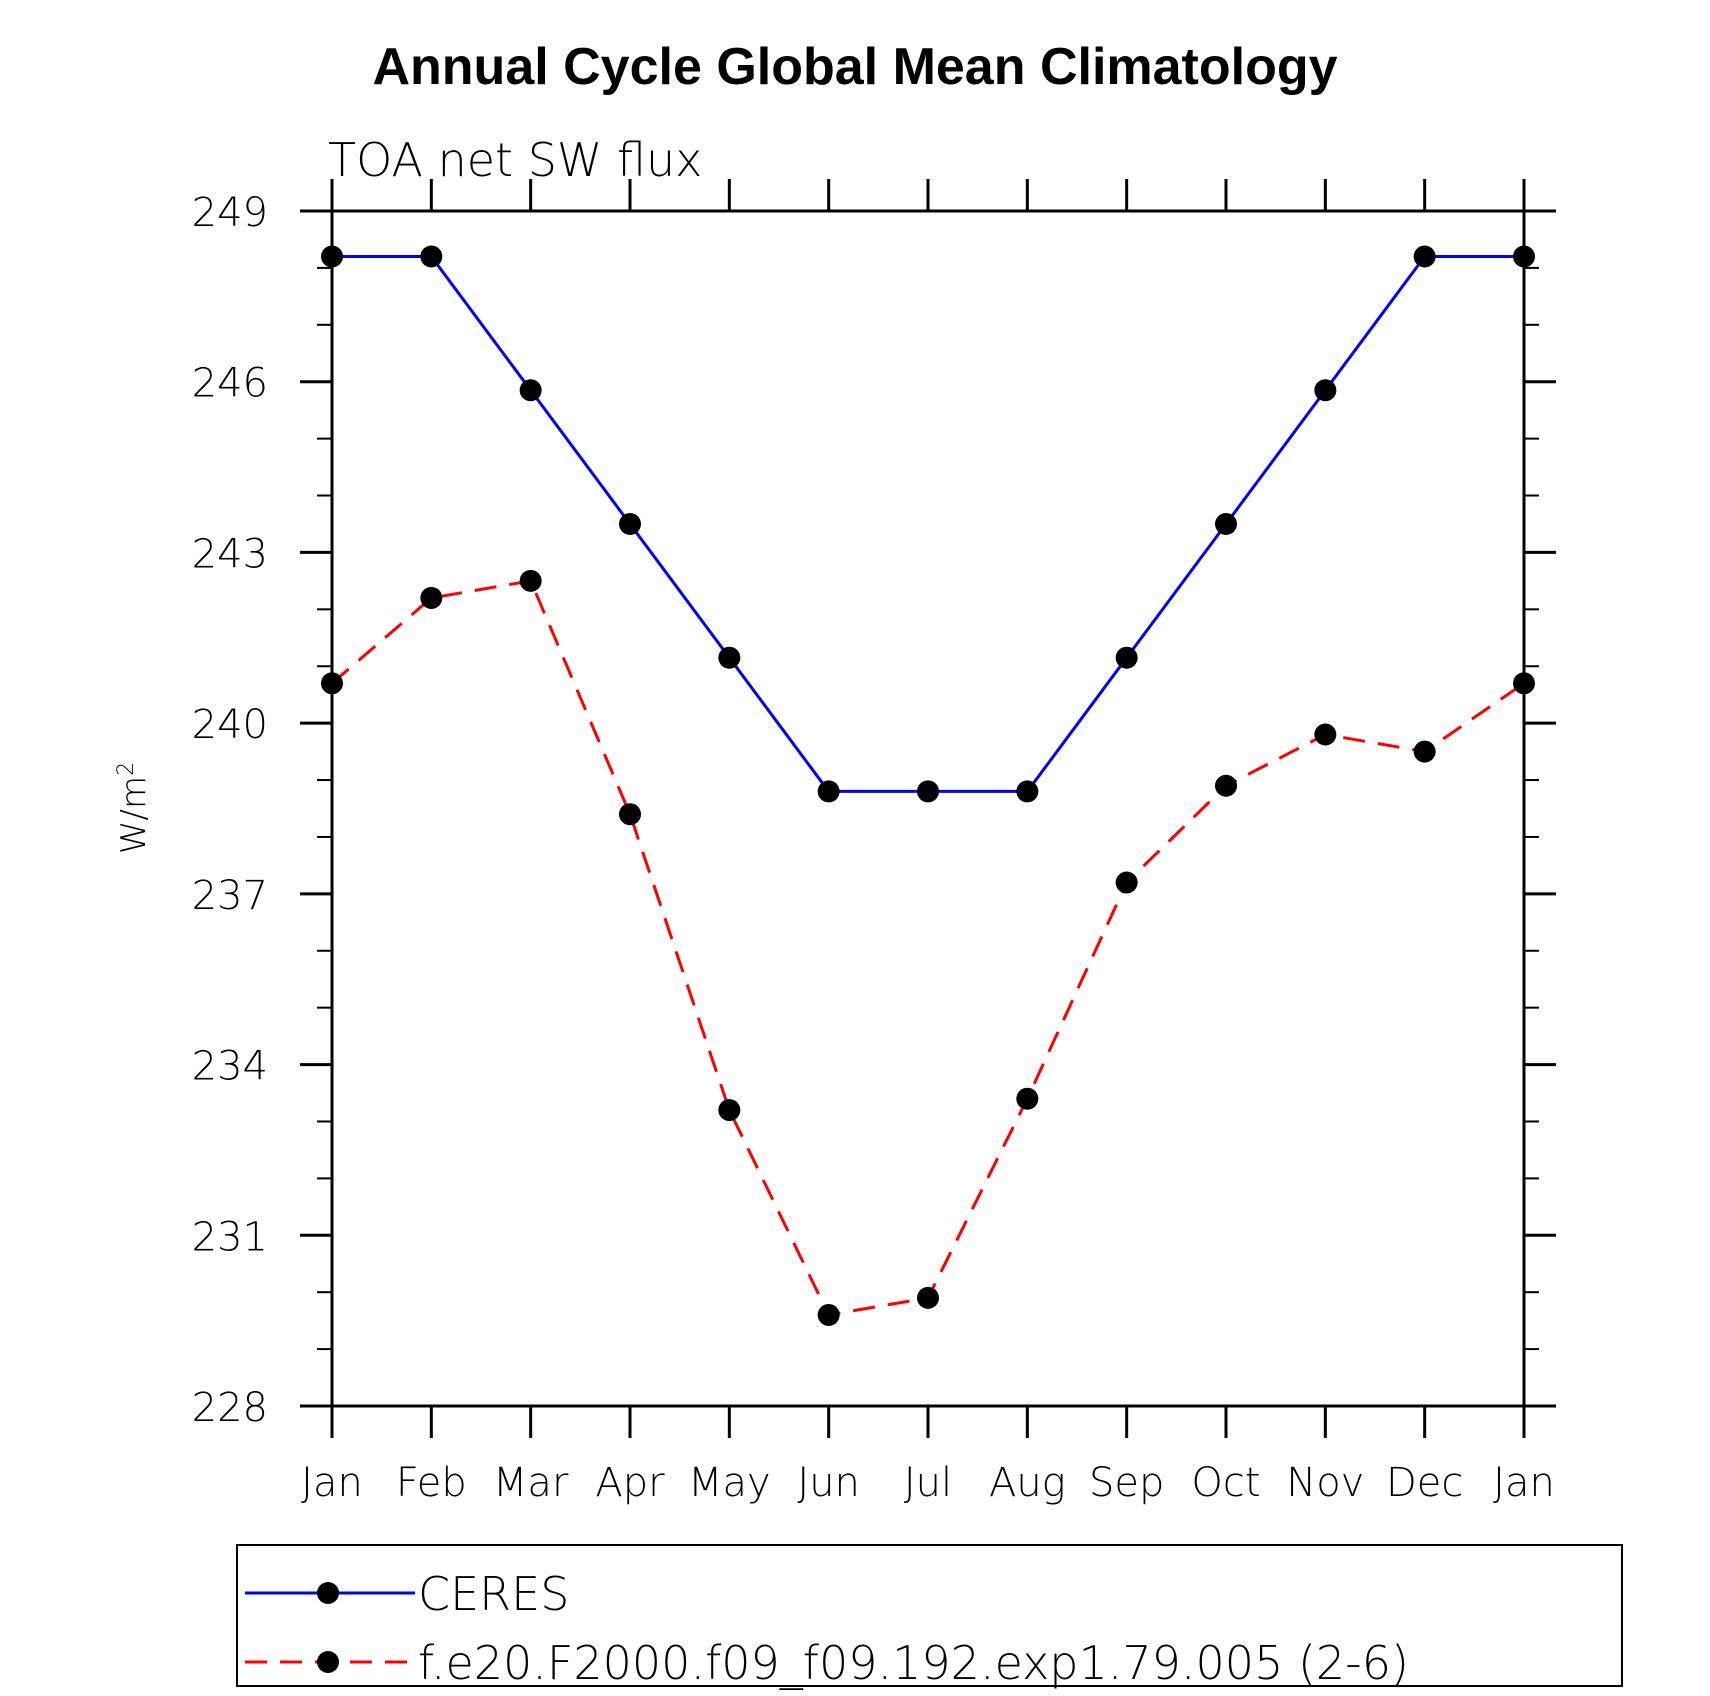 This screenshot has width=1710, height=1696. What do you see at coordinates (928, 1483) in the screenshot?
I see `x-tick-label: Jul` at bounding box center [928, 1483].